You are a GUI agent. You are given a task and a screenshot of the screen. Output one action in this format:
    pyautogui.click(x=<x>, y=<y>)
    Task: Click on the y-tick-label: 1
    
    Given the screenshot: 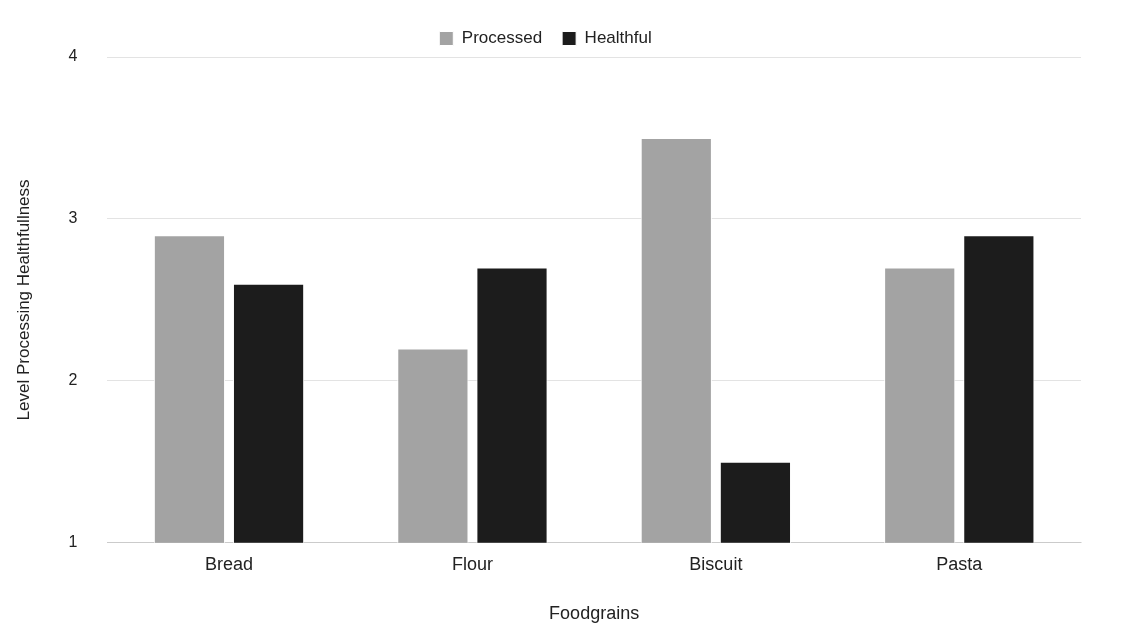 What is the action you would take?
    pyautogui.click(x=73, y=542)
    